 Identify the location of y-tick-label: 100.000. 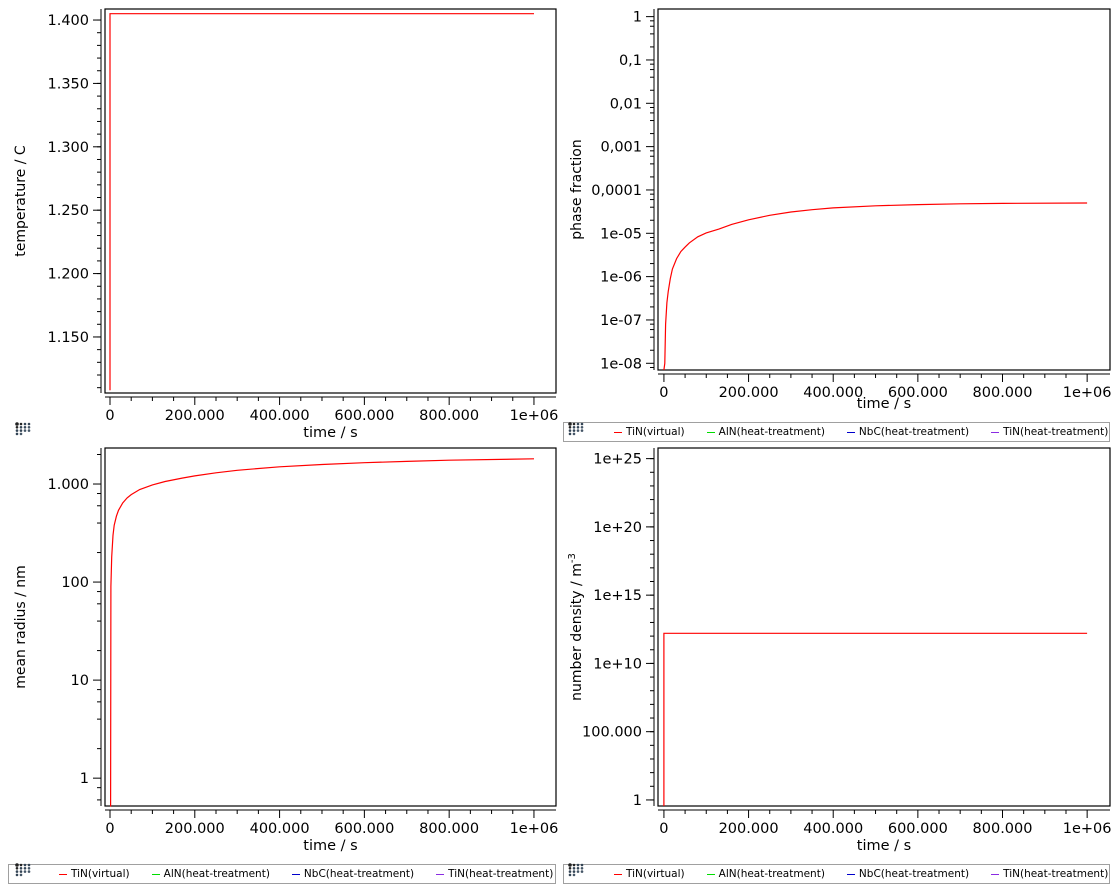
(612, 733).